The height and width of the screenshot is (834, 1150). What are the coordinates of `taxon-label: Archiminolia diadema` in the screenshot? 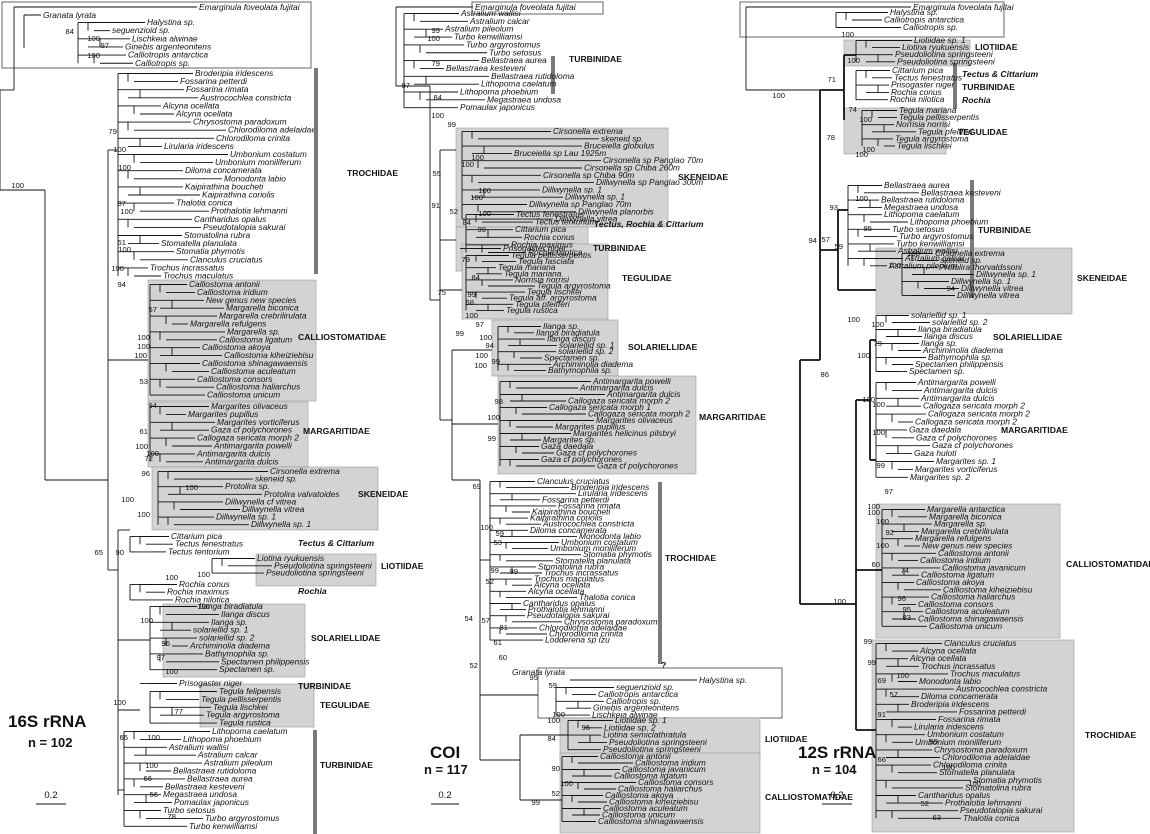 It's located at (229, 646).